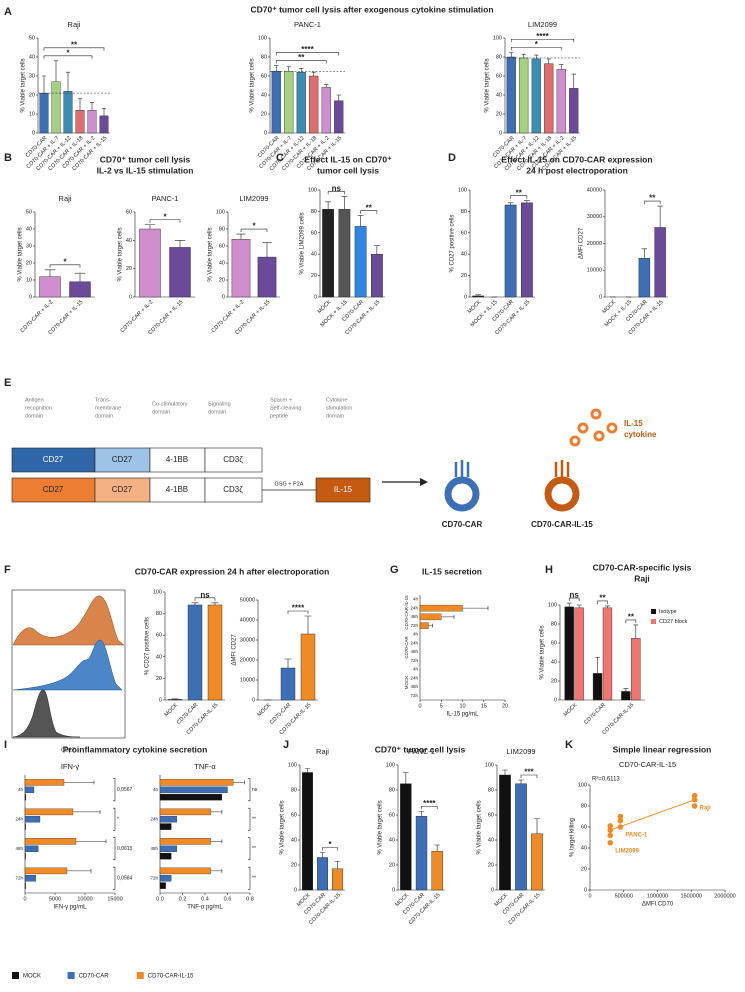 This screenshot has height=992, width=745. I want to click on x-tick-label: 0.2, so click(183, 899).